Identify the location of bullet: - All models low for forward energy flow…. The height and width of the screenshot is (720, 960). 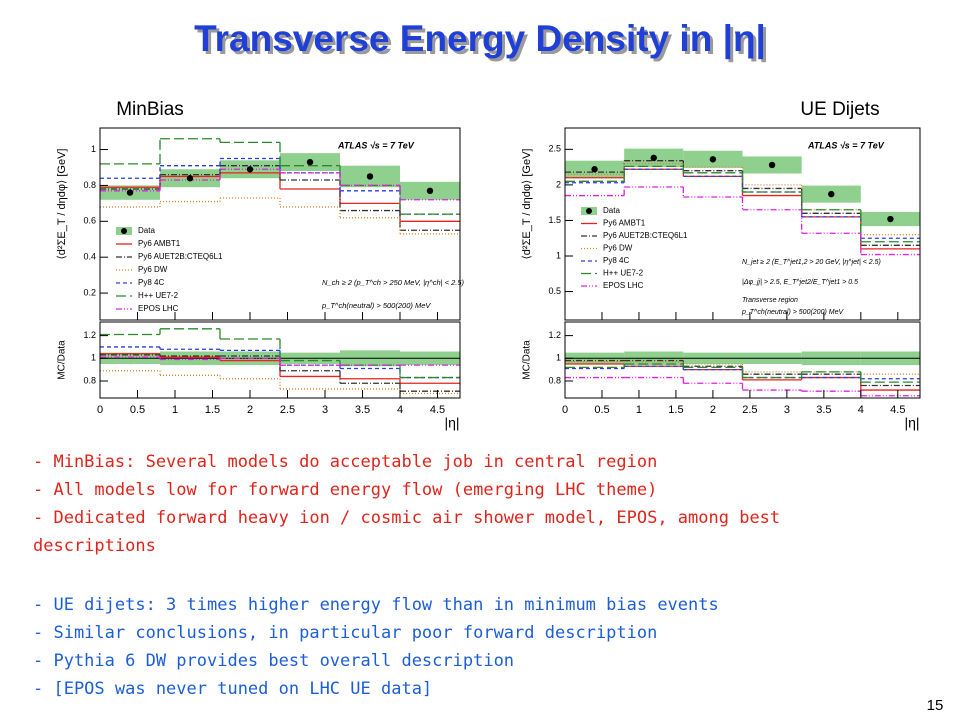
(345, 490).